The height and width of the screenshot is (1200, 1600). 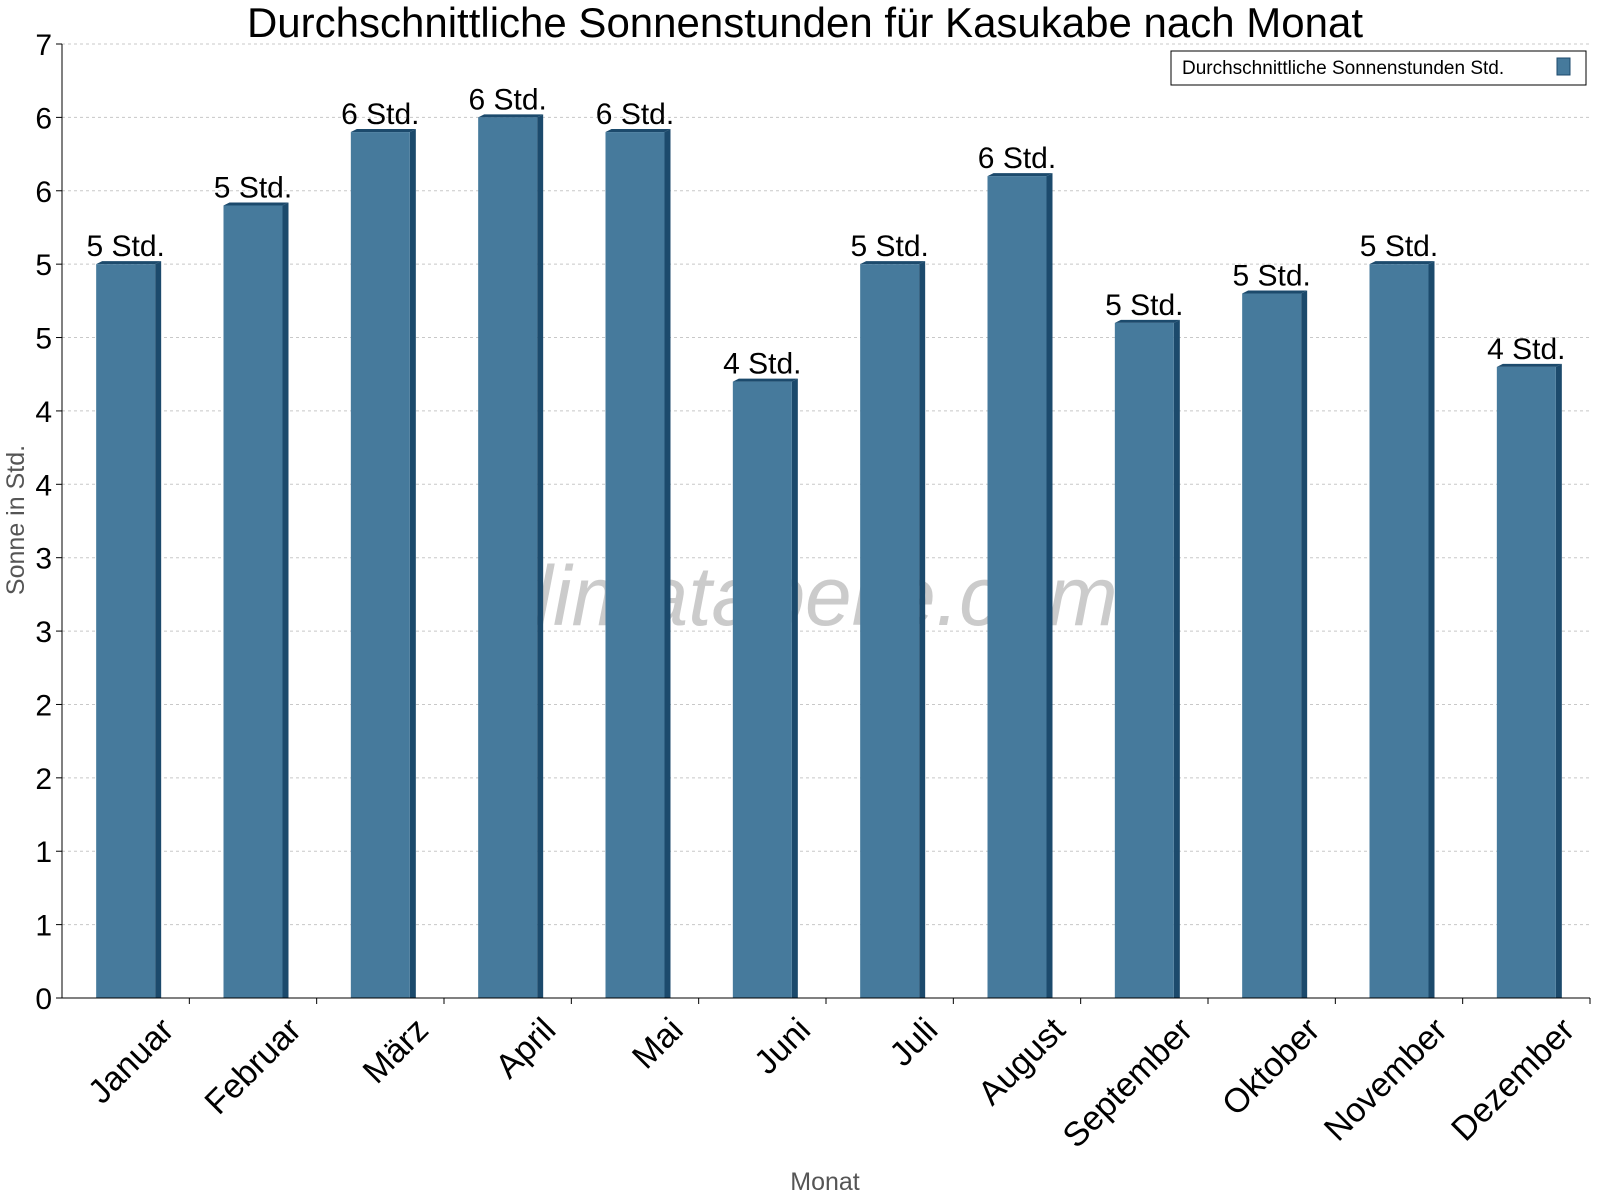 I want to click on legend-box, so click(x=1378, y=68).